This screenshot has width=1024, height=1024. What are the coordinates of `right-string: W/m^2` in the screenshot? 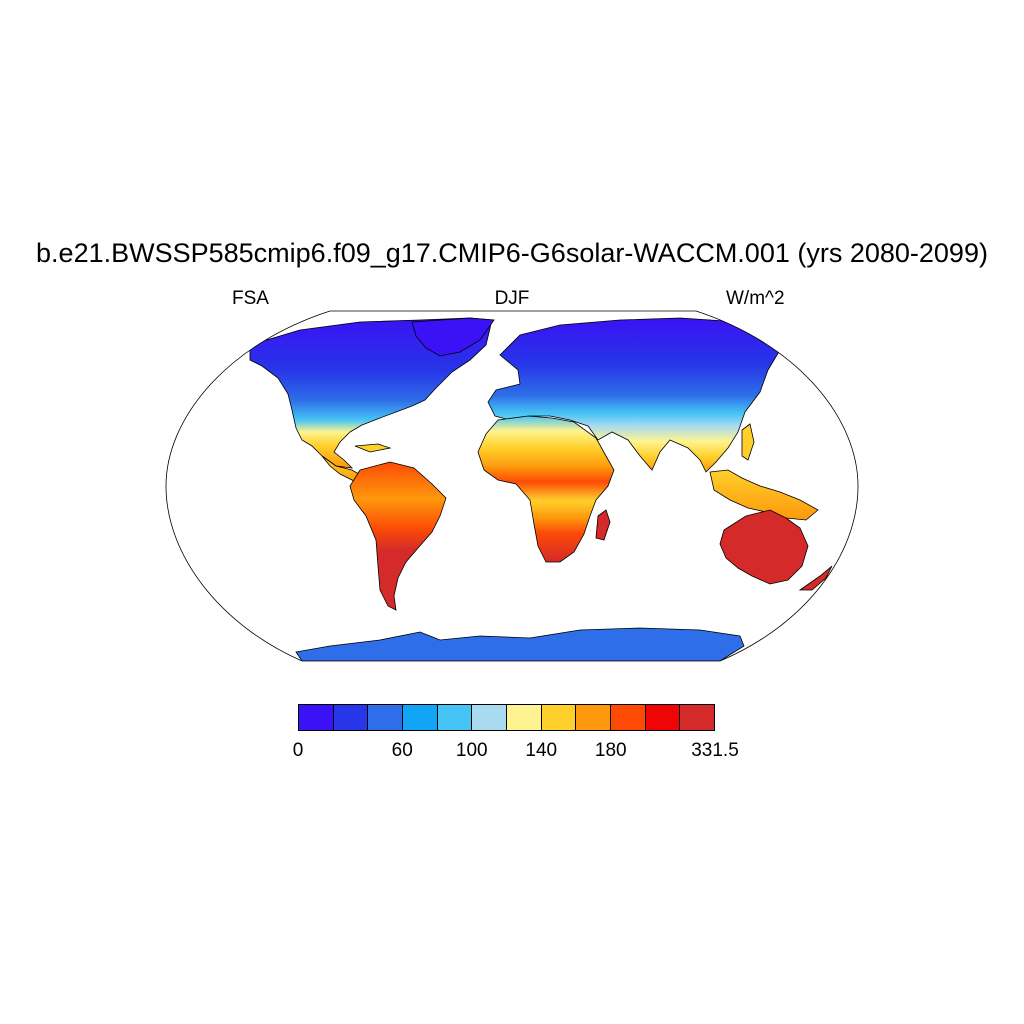 It's located at (755, 298).